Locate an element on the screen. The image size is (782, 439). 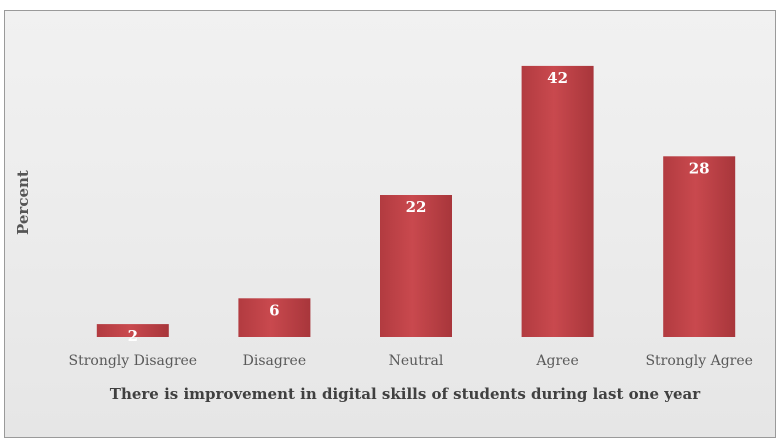
bar-neutral is located at coordinates (416, 266).